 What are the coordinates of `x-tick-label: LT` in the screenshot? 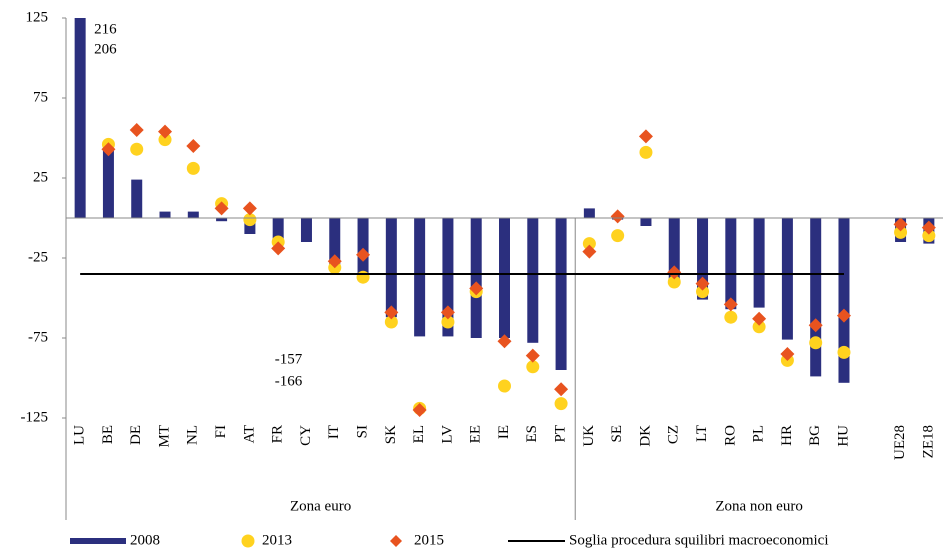 It's located at (702, 433).